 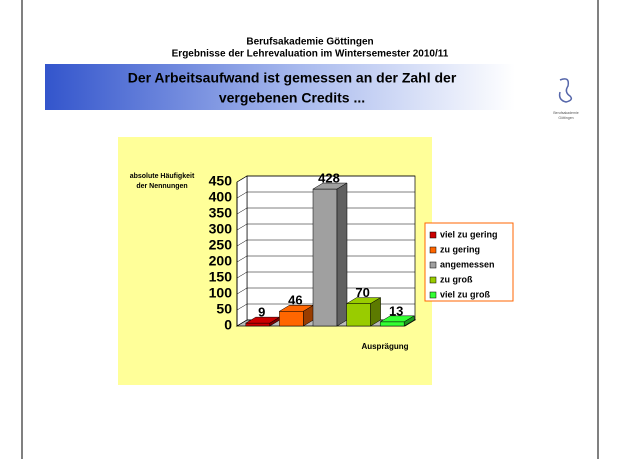 I want to click on legend-label: zu gering, so click(x=460, y=249).